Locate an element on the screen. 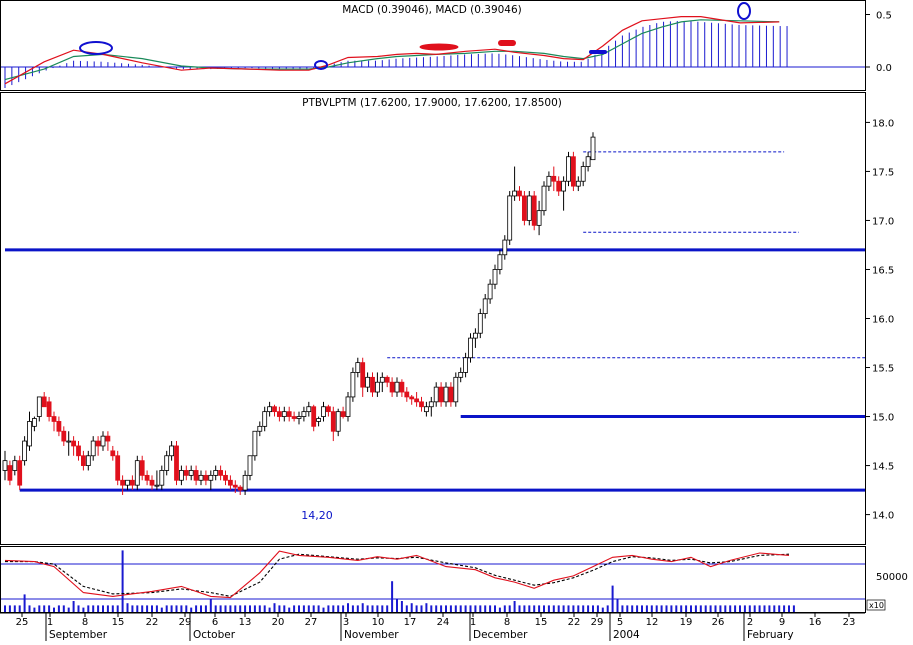 The height and width of the screenshot is (645, 913). x-tick-label: 15 is located at coordinates (541, 622).